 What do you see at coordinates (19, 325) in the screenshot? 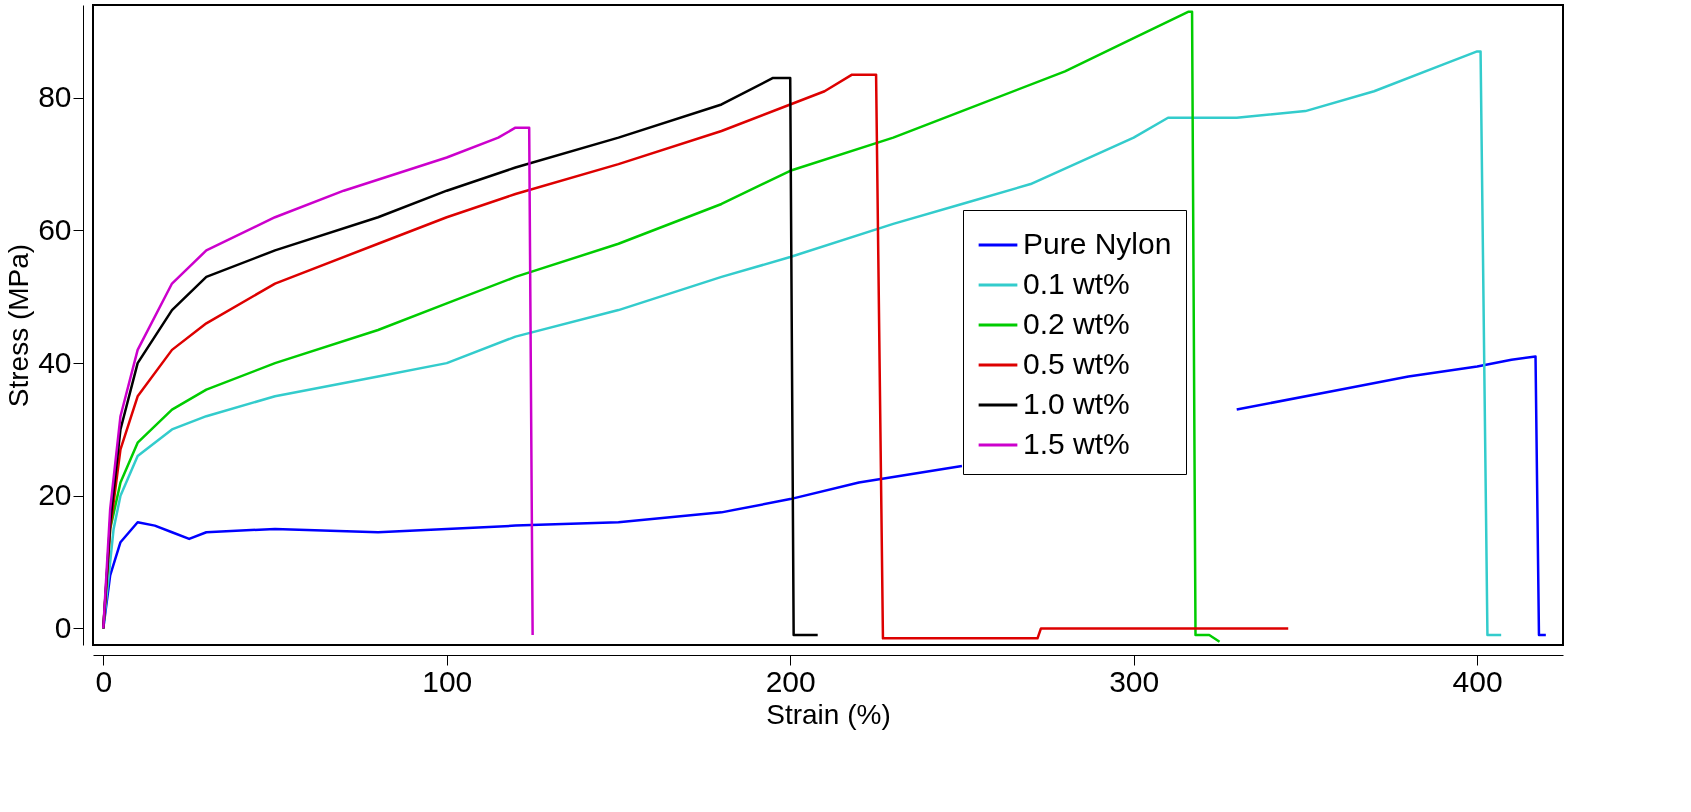
I see `y-axis-title: Stress (MPa)` at bounding box center [19, 325].